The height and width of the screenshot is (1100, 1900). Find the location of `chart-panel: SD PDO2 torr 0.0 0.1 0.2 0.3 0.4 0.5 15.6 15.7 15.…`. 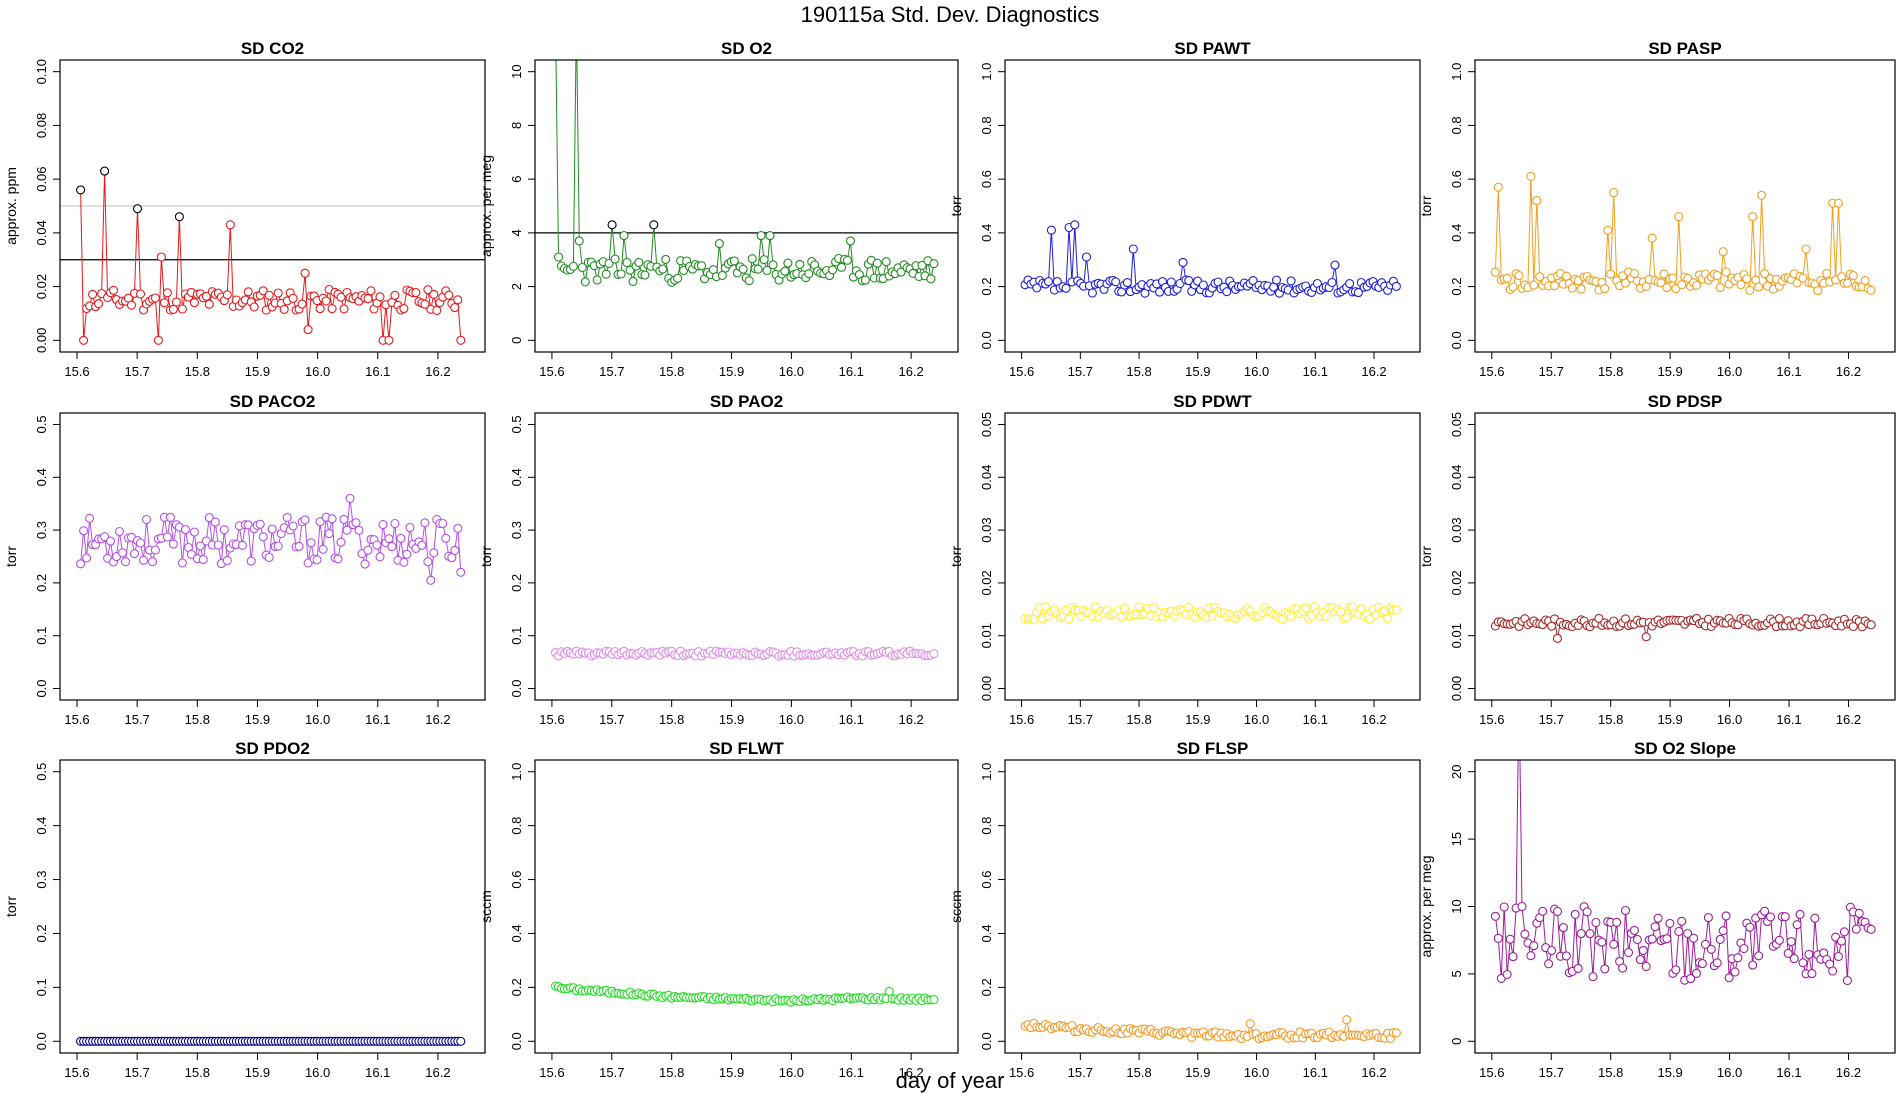

chart-panel: SD PDO2 torr 0.0 0.1 0.2 0.3 0.4 0.5 15.6 15.7 15.… is located at coordinates (244, 909).